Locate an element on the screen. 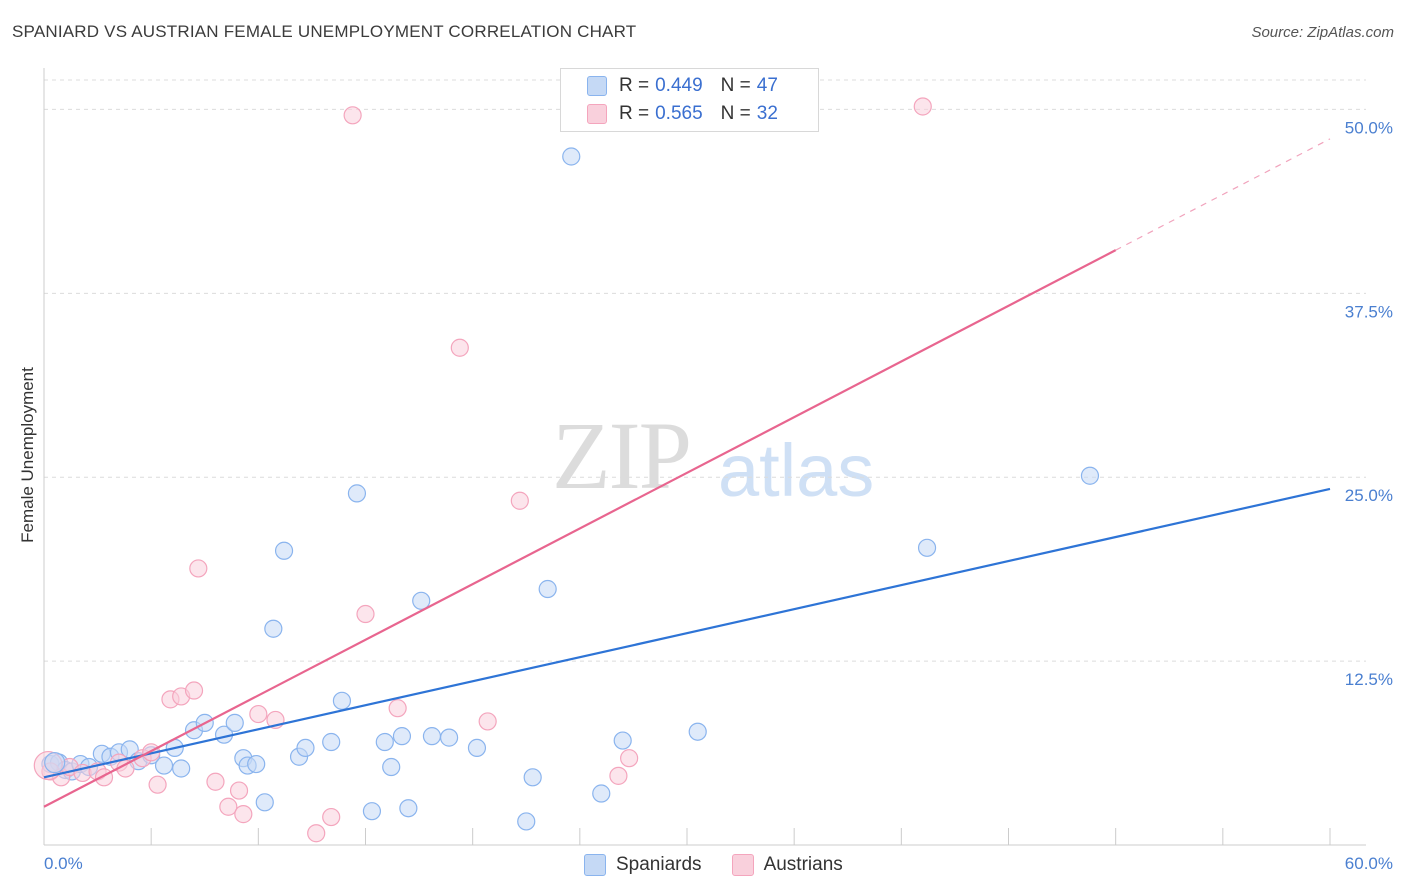 The image size is (1406, 892). stats-legend-row-spaniards: R = 0.449 N = 47 is located at coordinates (682, 86).